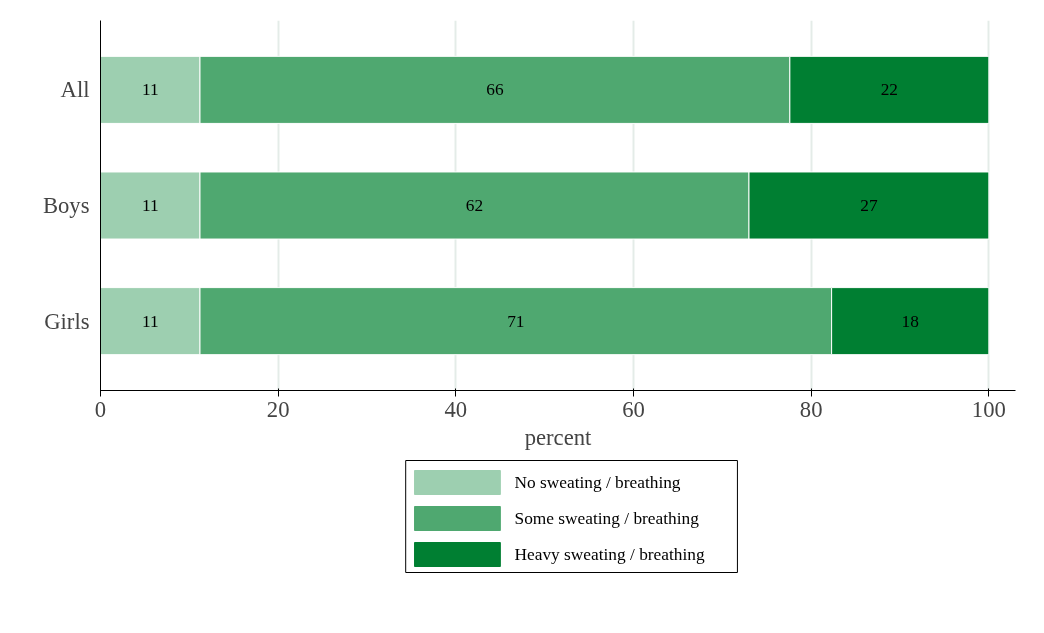 This screenshot has width=1044, height=633. Describe the element at coordinates (558, 437) in the screenshot. I see `x-axis-title: percent` at that location.